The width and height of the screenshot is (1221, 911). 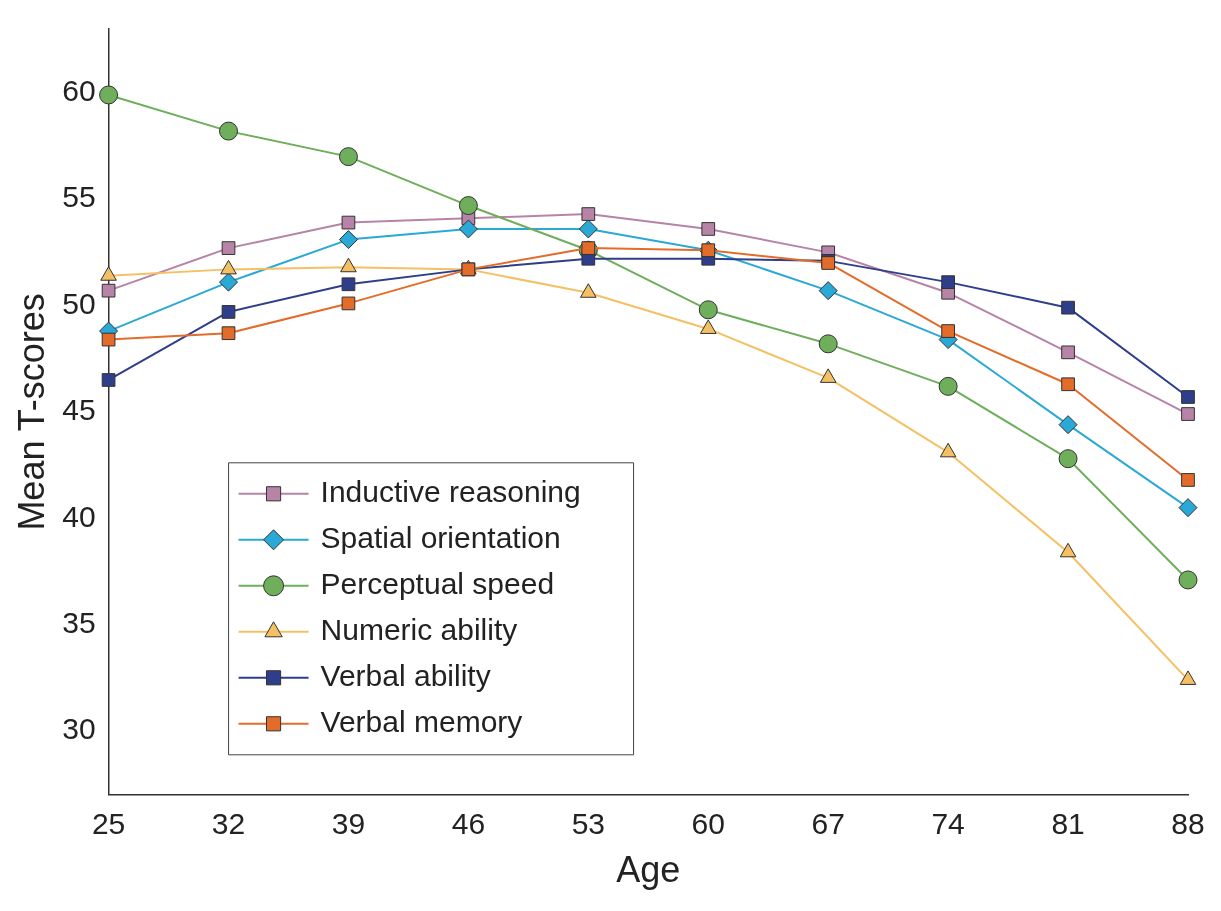 What do you see at coordinates (31, 412) in the screenshot?
I see `y-axis-title: Mean T-scores` at bounding box center [31, 412].